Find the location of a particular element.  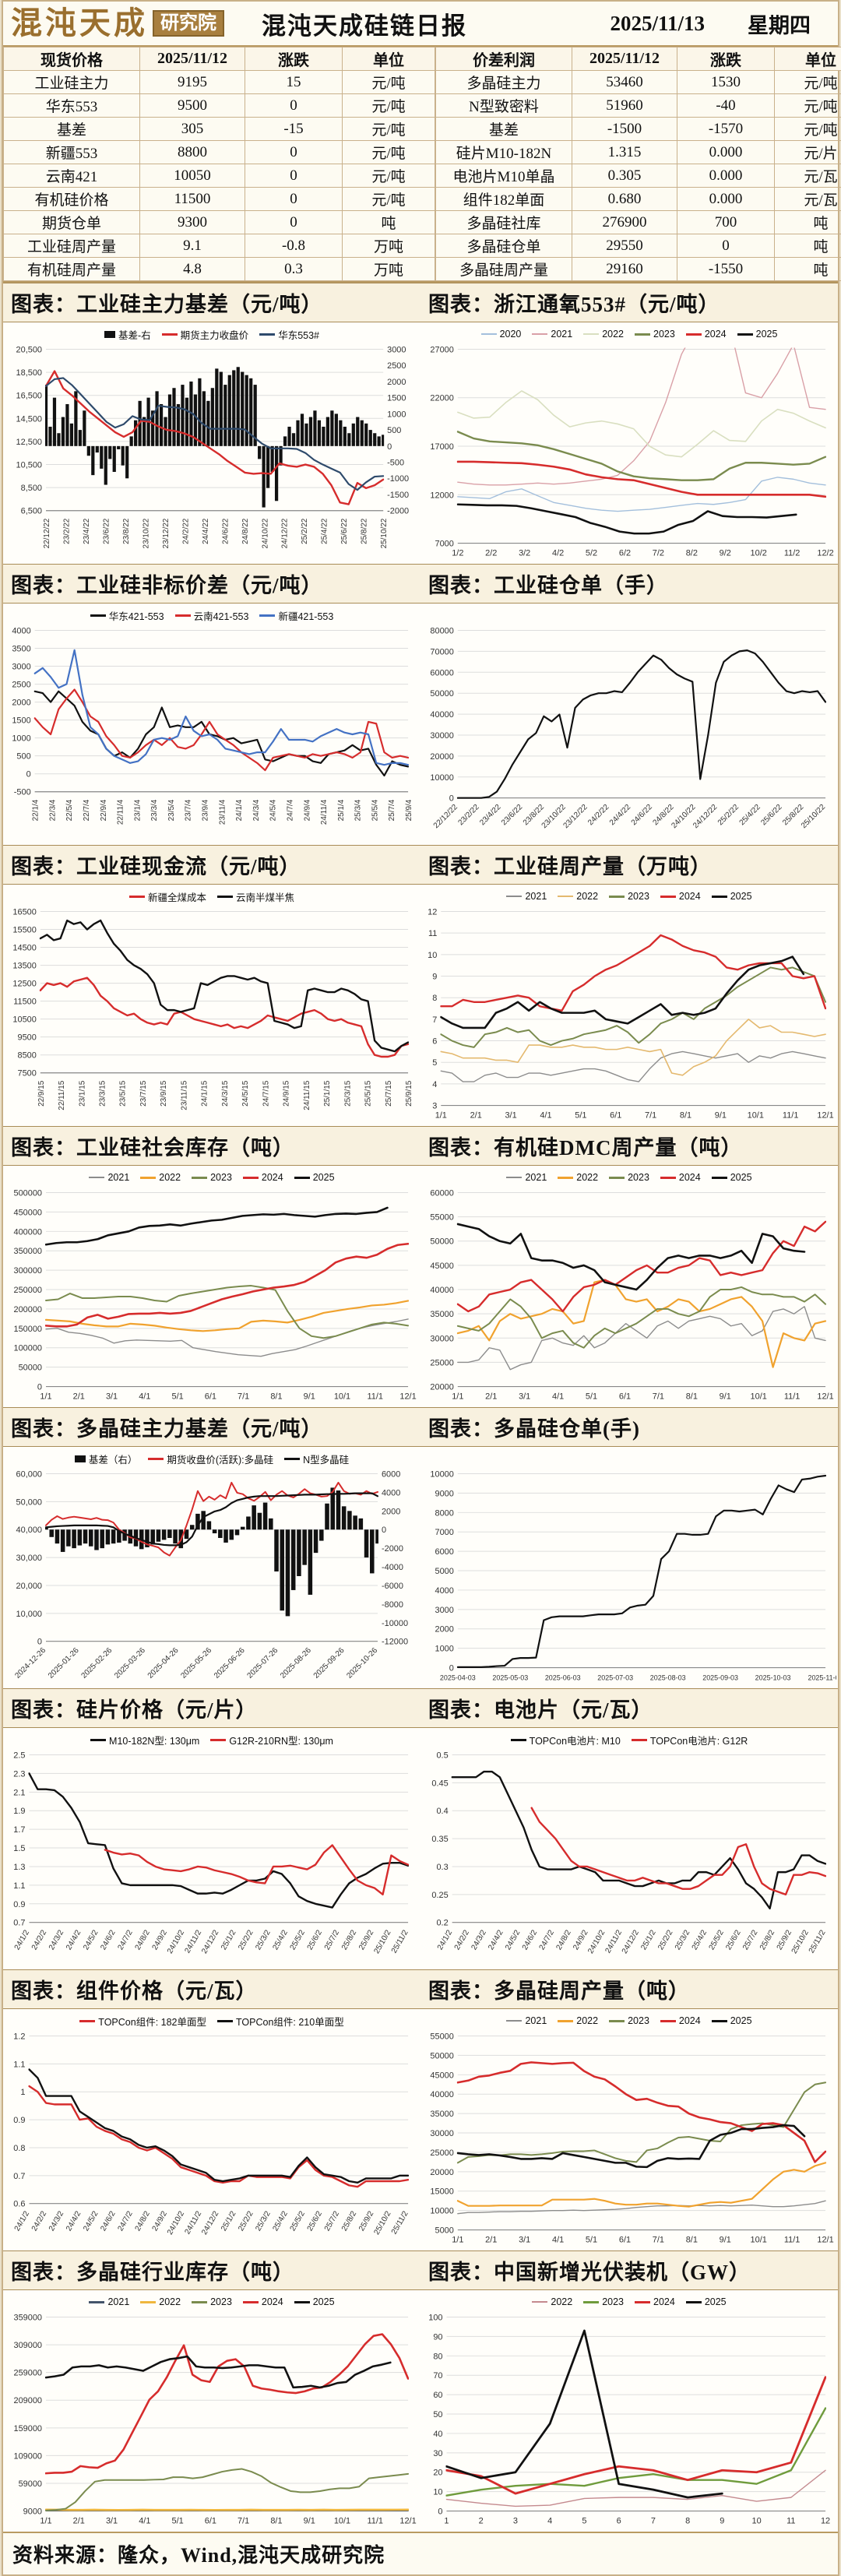

svg-text: 9/2 is located at coordinates (725, 553).